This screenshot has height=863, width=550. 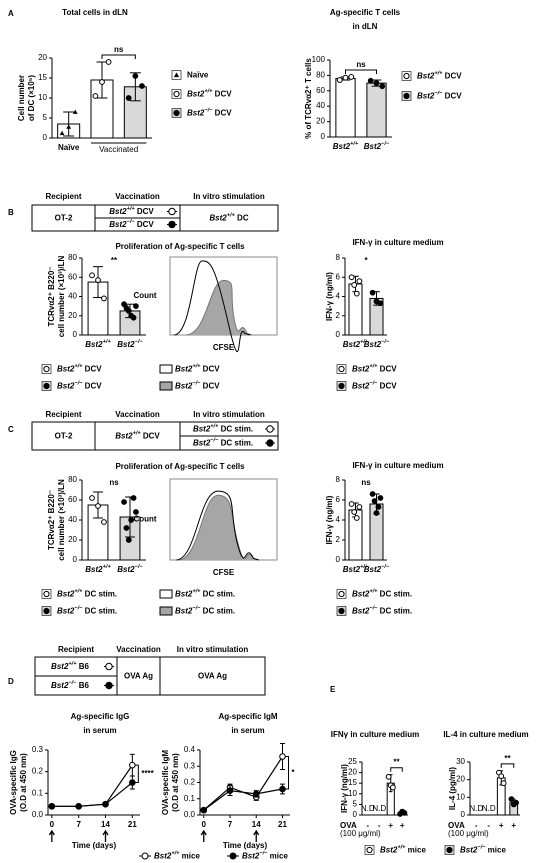 What do you see at coordinates (190, 765) in the screenshot?
I see `y-tick-label: 0.3` at bounding box center [190, 765].